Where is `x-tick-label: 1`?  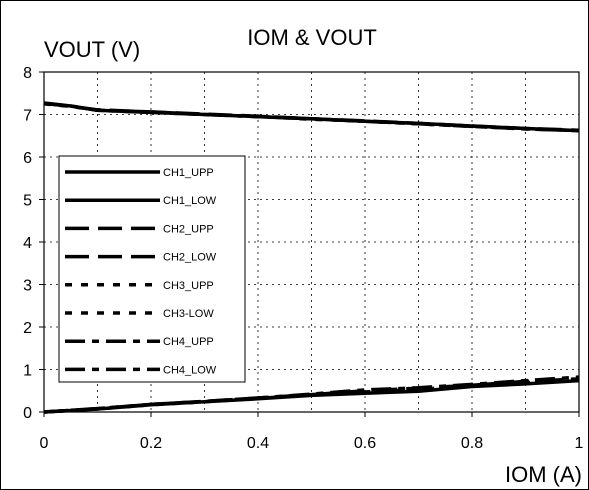
x-tick-label: 1 is located at coordinates (579, 443).